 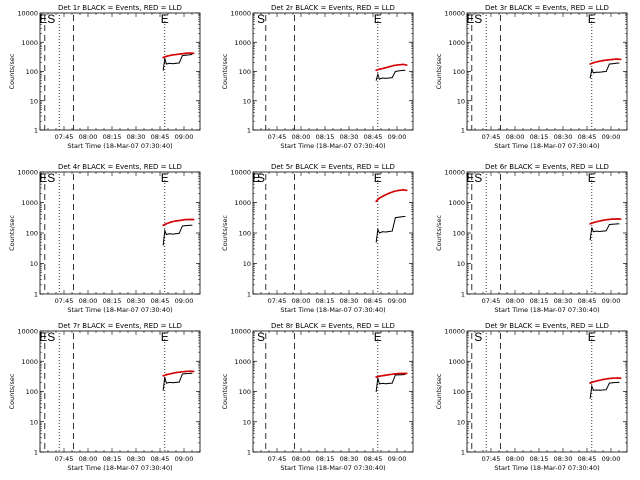 I want to click on series-line, so click(x=604, y=231).